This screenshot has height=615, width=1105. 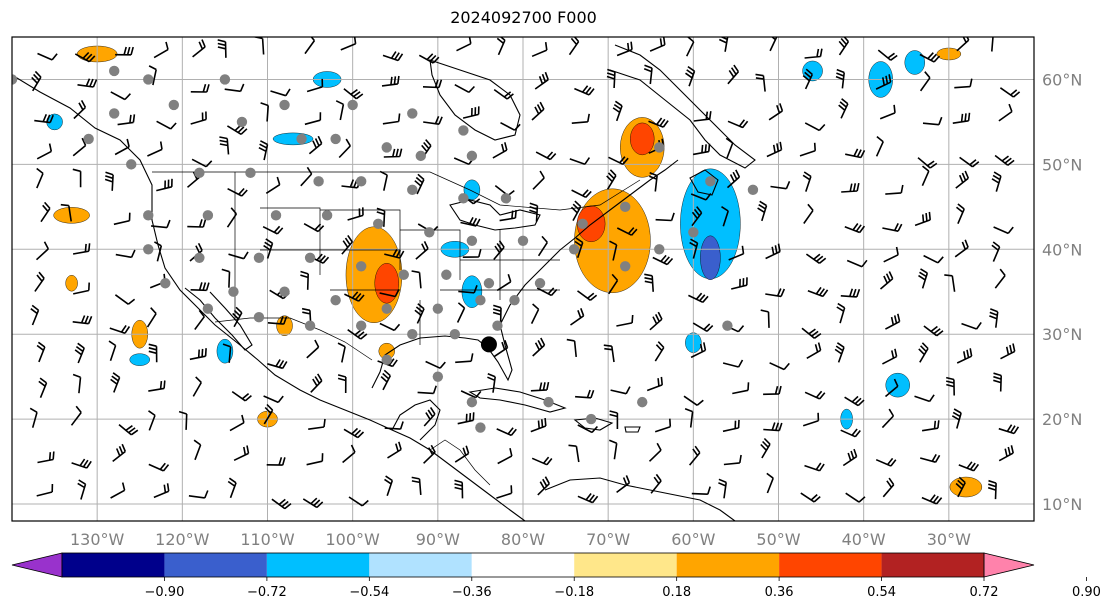 I want to click on colorbar-tick-label: 0.18, so click(x=676, y=592).